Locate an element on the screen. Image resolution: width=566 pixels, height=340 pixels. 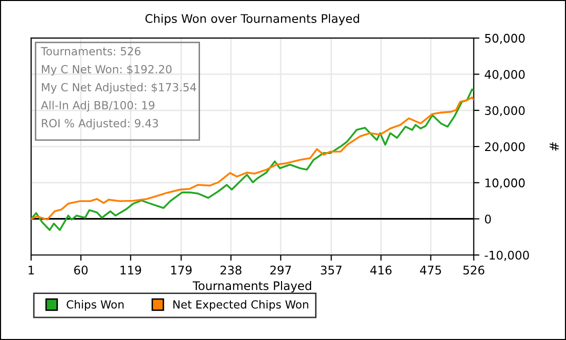
legend-label: Net Expected Chips Won is located at coordinates (240, 305).